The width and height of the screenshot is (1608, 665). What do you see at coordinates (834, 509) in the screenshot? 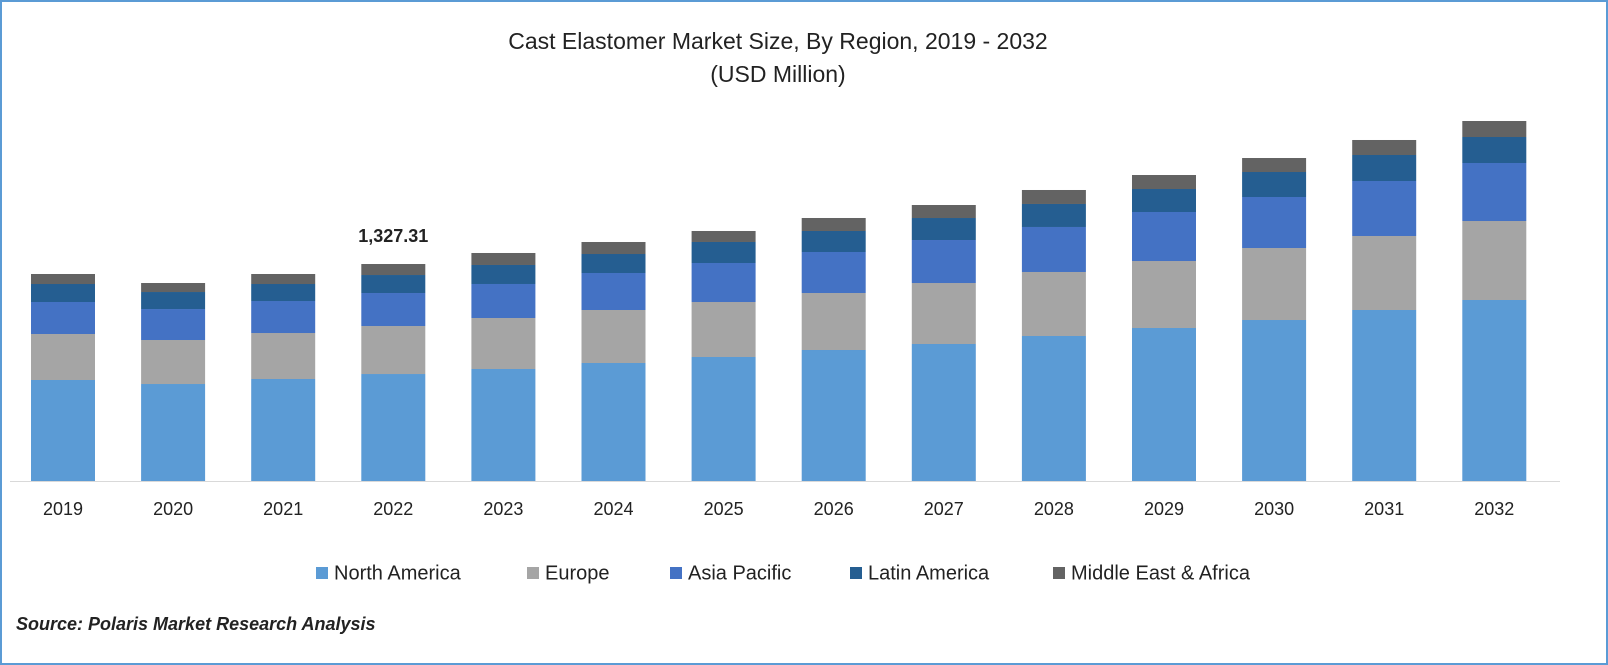
I see `x-tick-label: 2026` at bounding box center [834, 509].